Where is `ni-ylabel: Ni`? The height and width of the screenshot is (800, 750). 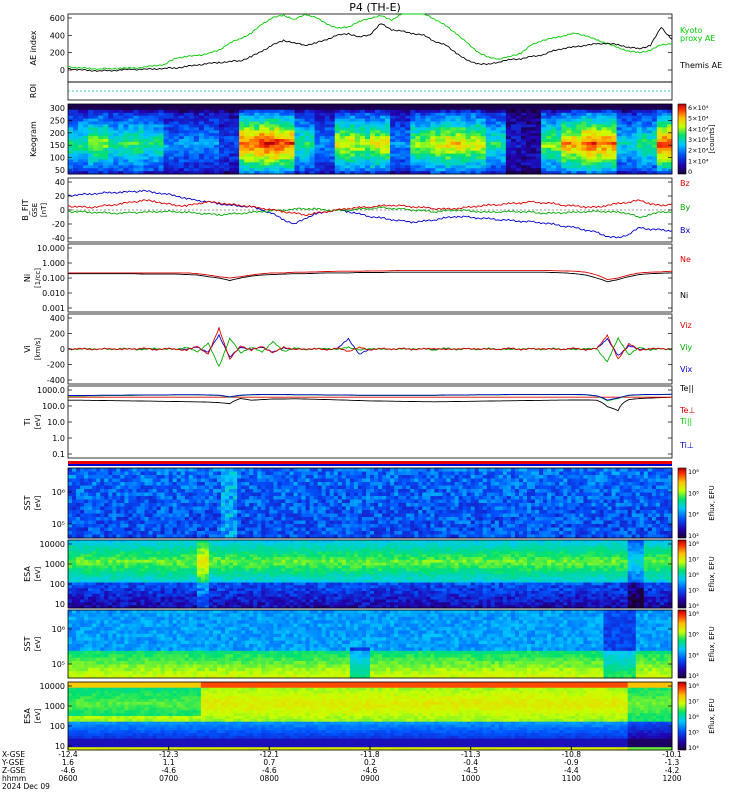
ni-ylabel: Ni is located at coordinates (27, 278).